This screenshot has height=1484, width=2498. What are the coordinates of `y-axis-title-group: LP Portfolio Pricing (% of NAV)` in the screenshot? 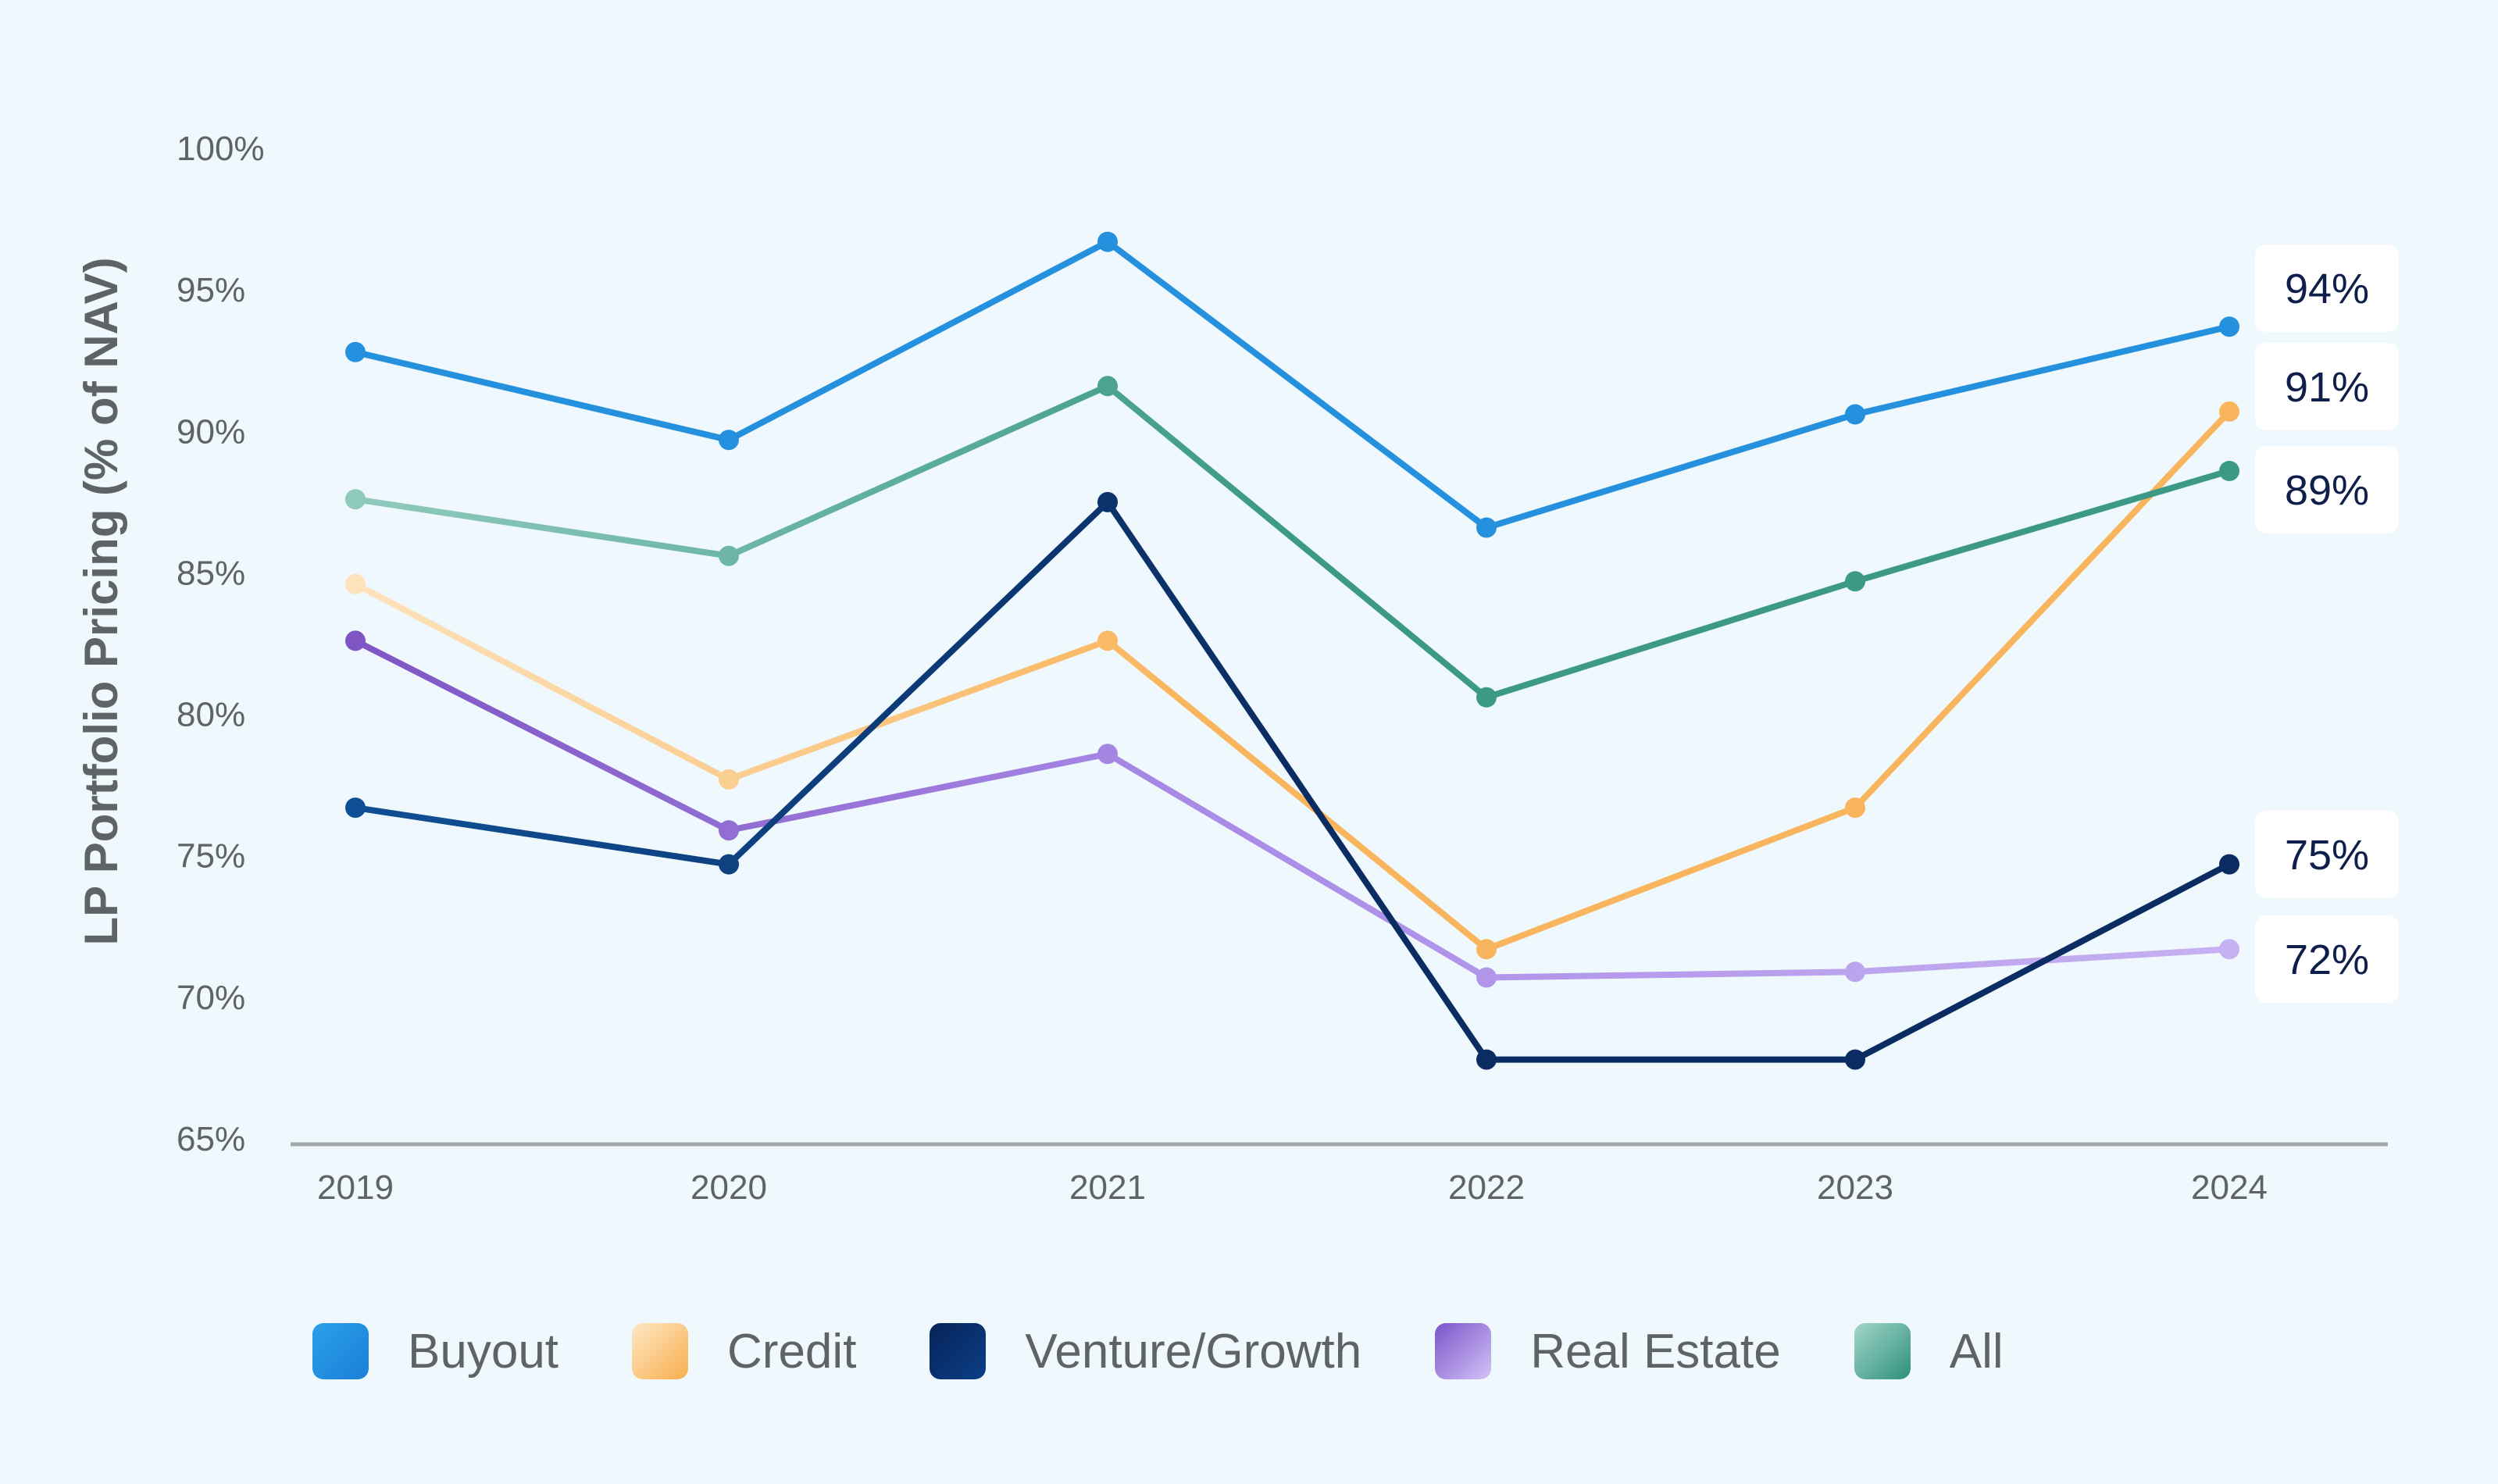 It's located at (101, 601).